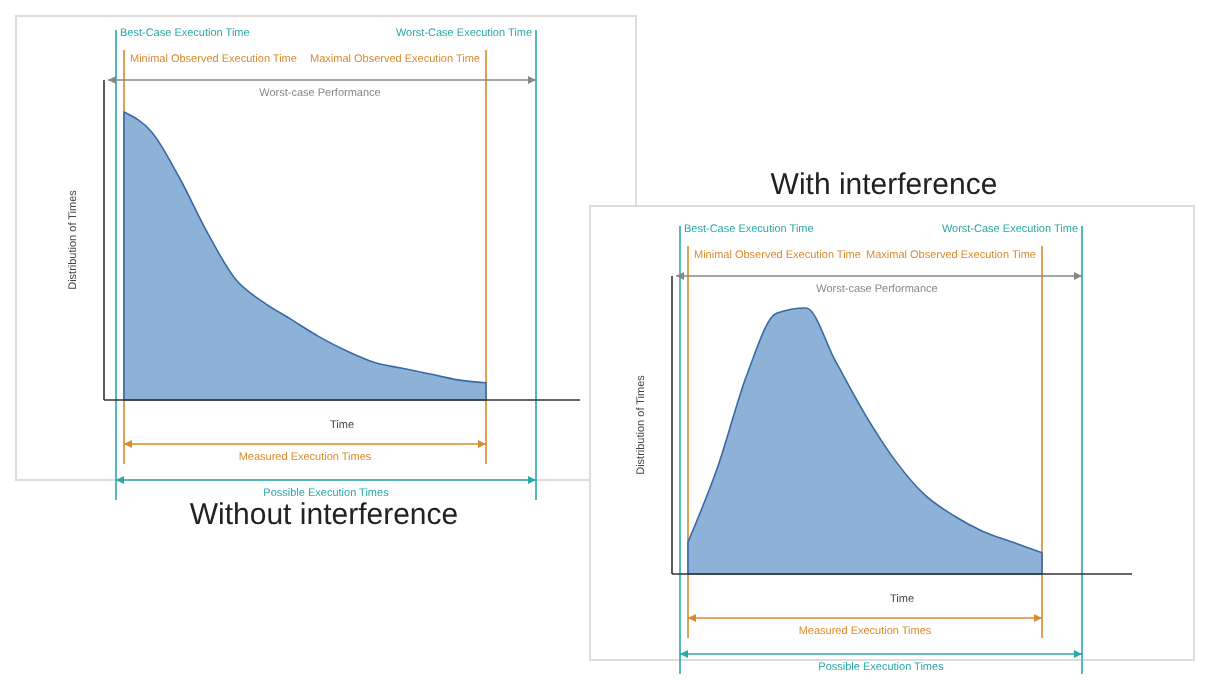 This screenshot has width=1210, height=680. I want to click on text: Without interference, so click(324, 515).